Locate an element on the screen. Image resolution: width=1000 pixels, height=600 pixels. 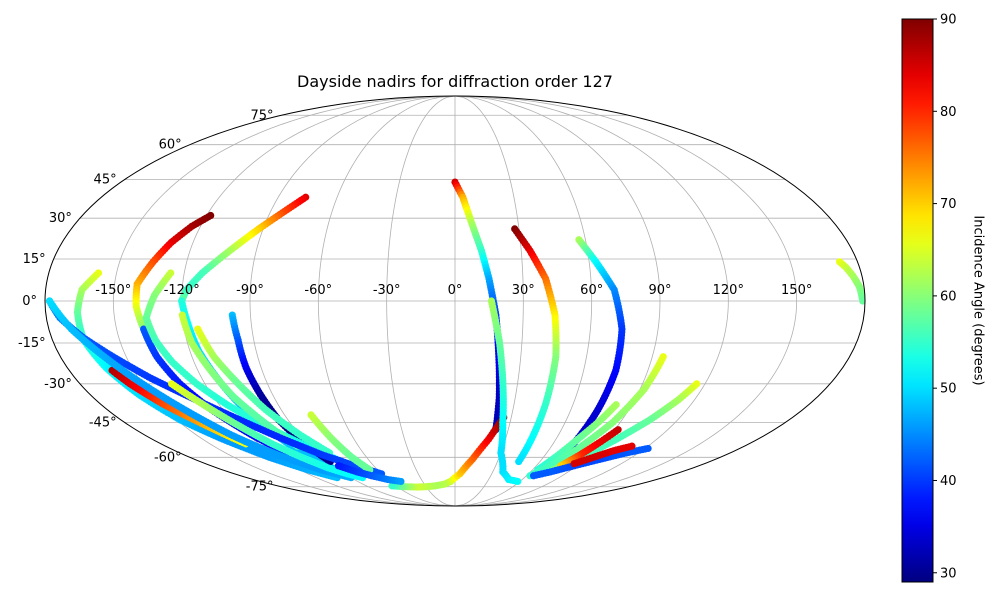
lon-tick-label: -150° is located at coordinates (113, 290).